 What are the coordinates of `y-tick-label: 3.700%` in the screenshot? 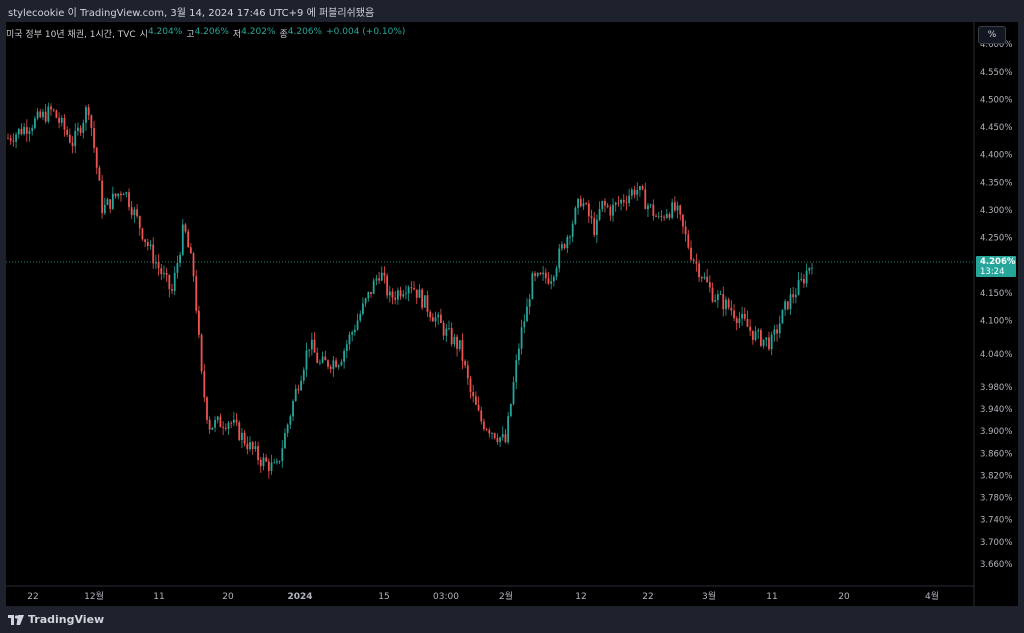 It's located at (996, 543).